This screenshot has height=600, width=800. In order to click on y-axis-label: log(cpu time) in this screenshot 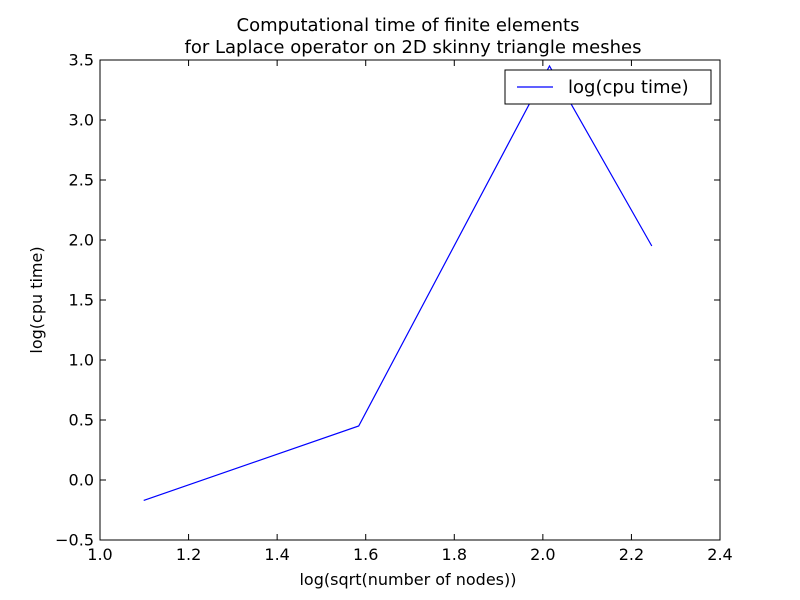, I will do `click(36, 299)`.